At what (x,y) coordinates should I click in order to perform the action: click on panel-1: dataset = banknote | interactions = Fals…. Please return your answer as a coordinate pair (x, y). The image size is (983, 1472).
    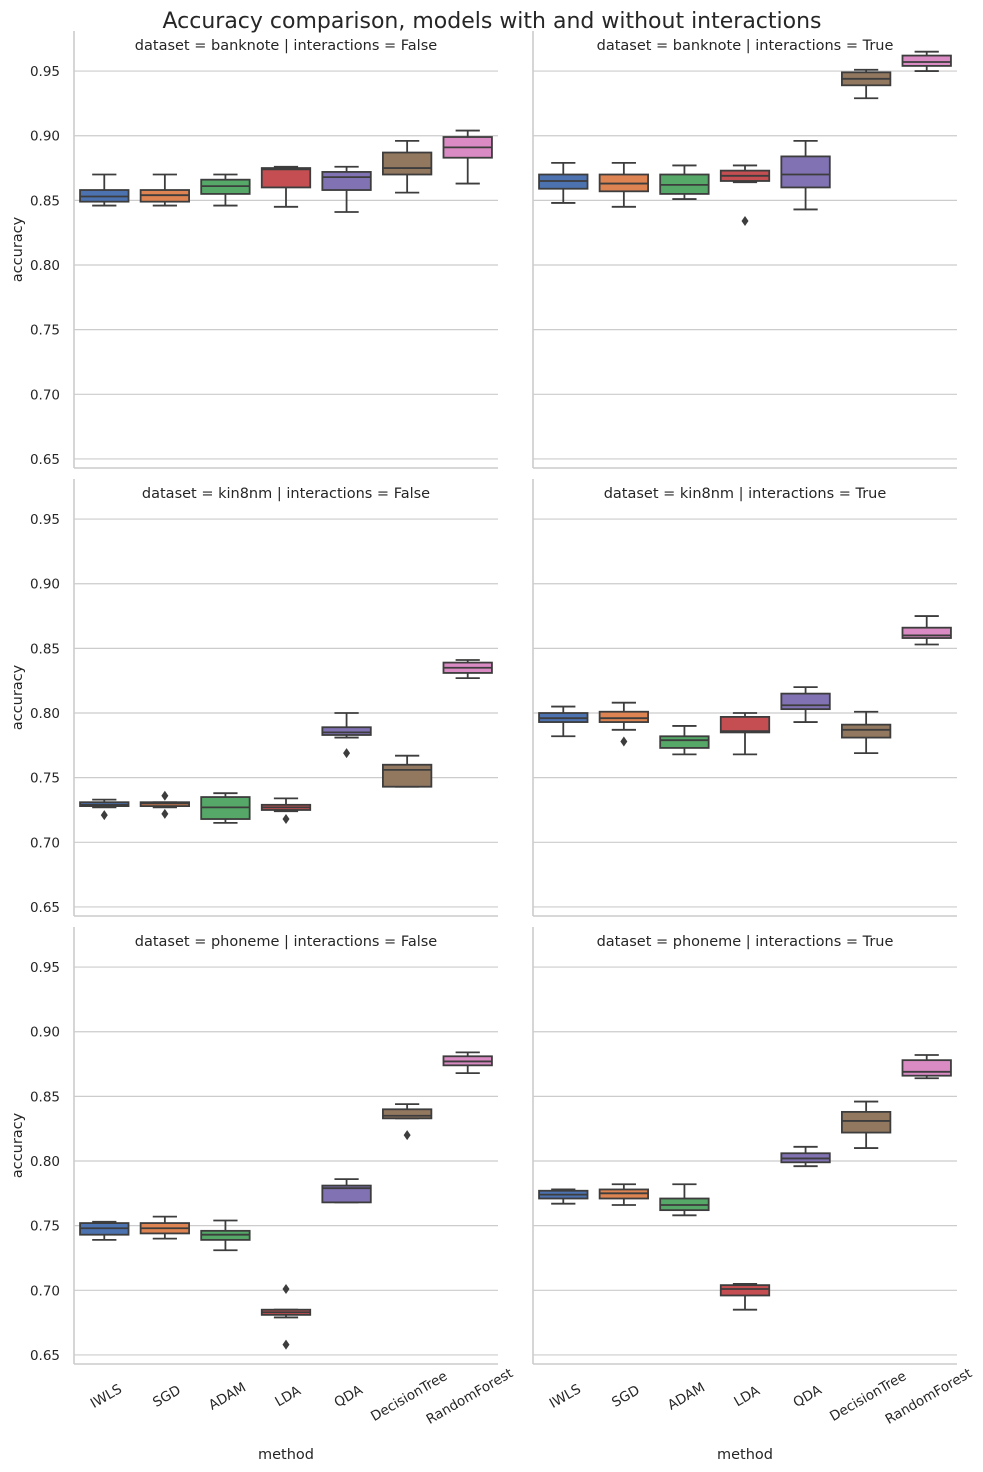
    Looking at the image, I should click on (254, 250).